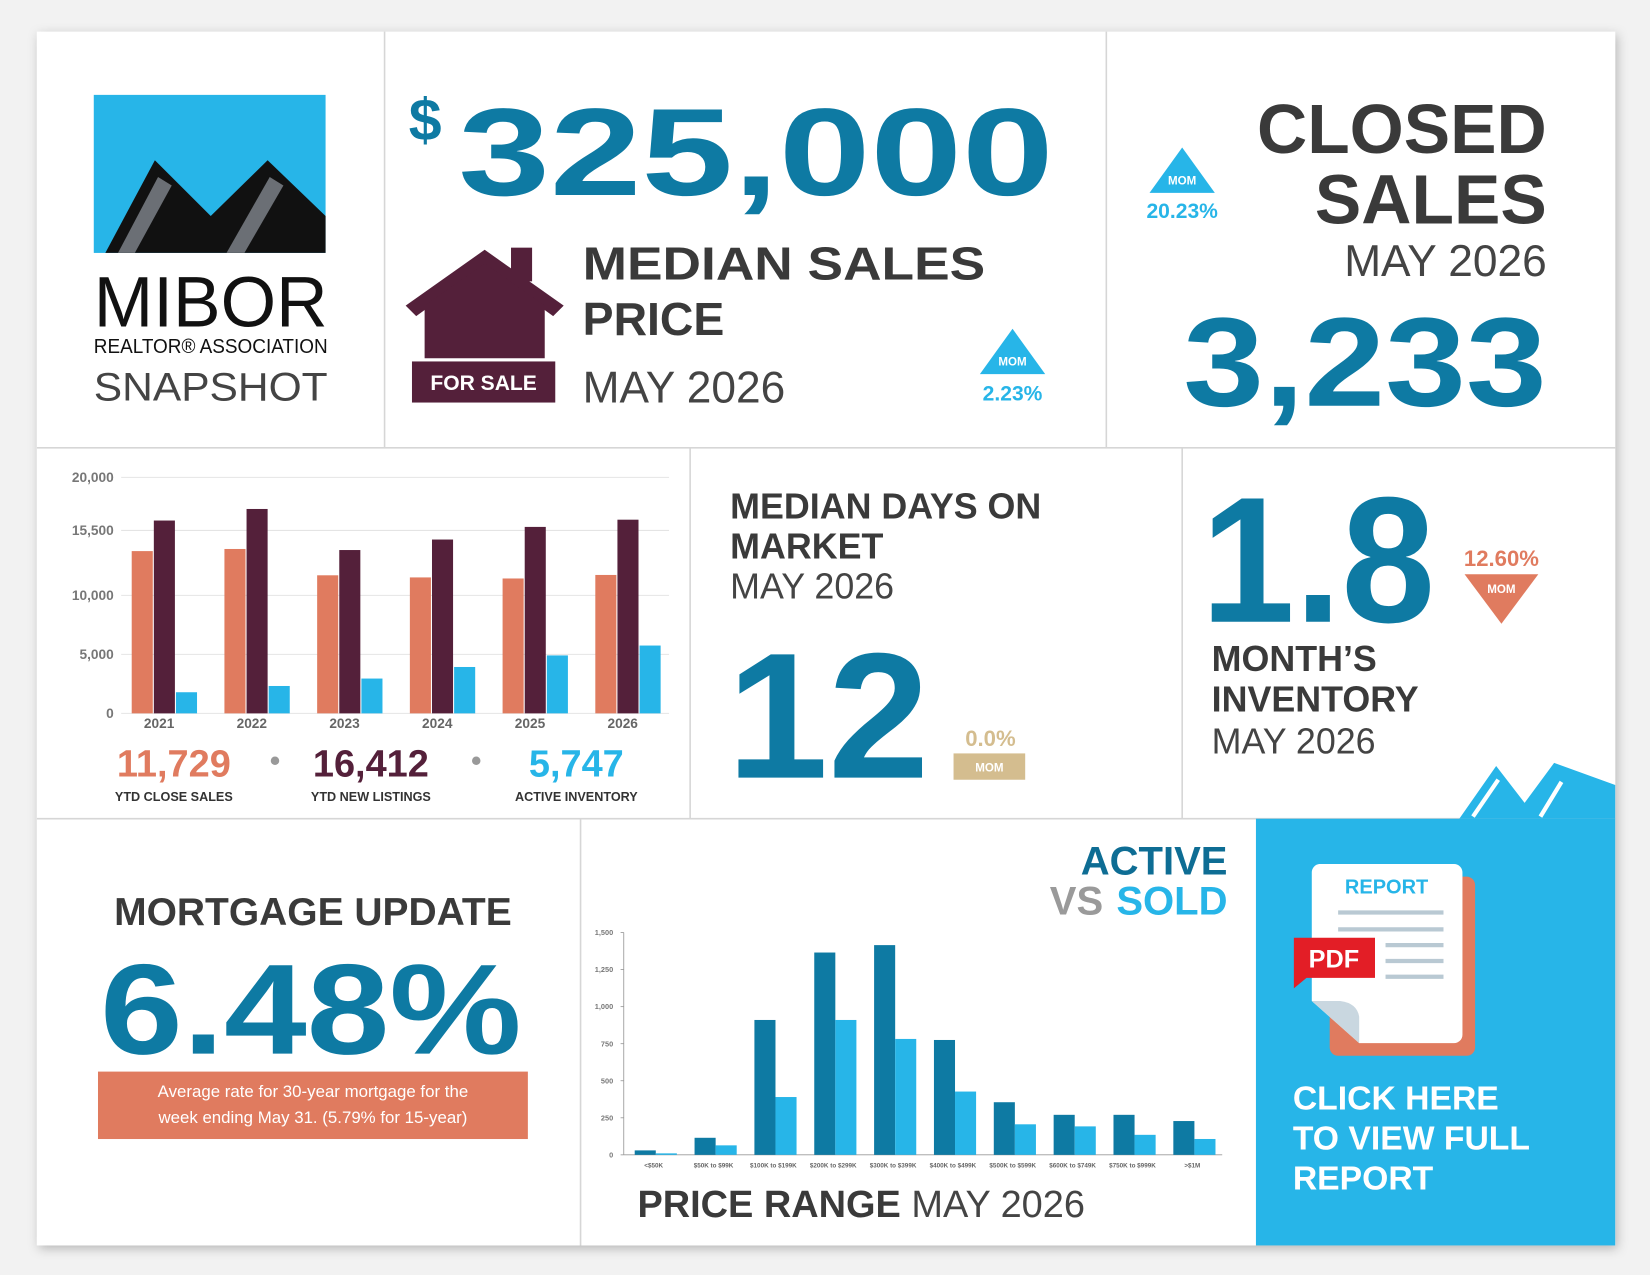 Image resolution: width=1650 pixels, height=1275 pixels. Describe the element at coordinates (93, 595) in the screenshot. I see `y-tick-label: 10,000` at that location.